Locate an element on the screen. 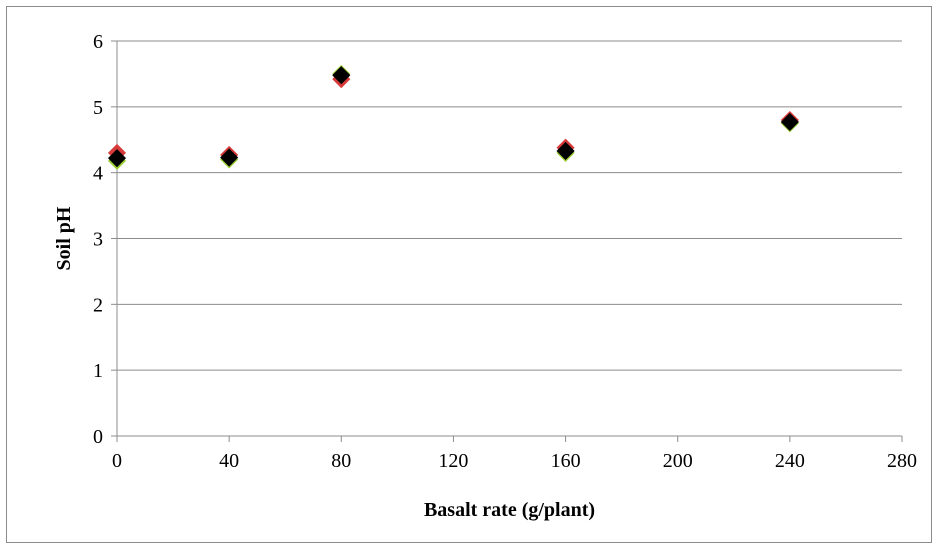 The height and width of the screenshot is (549, 938). y-tick-label: 1 is located at coordinates (98, 371).